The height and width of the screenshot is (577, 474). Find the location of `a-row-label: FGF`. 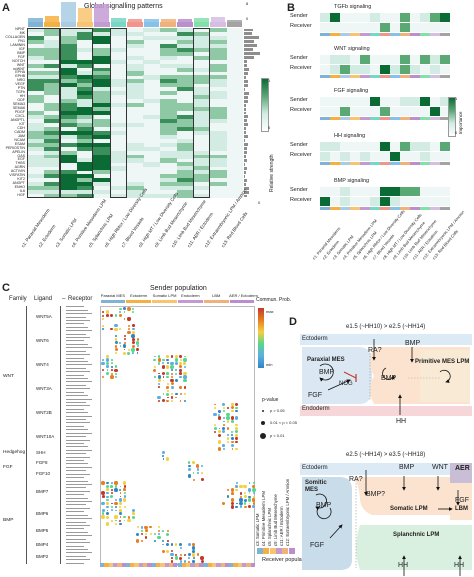

a-row-label: FGF is located at coordinates (21, 56).